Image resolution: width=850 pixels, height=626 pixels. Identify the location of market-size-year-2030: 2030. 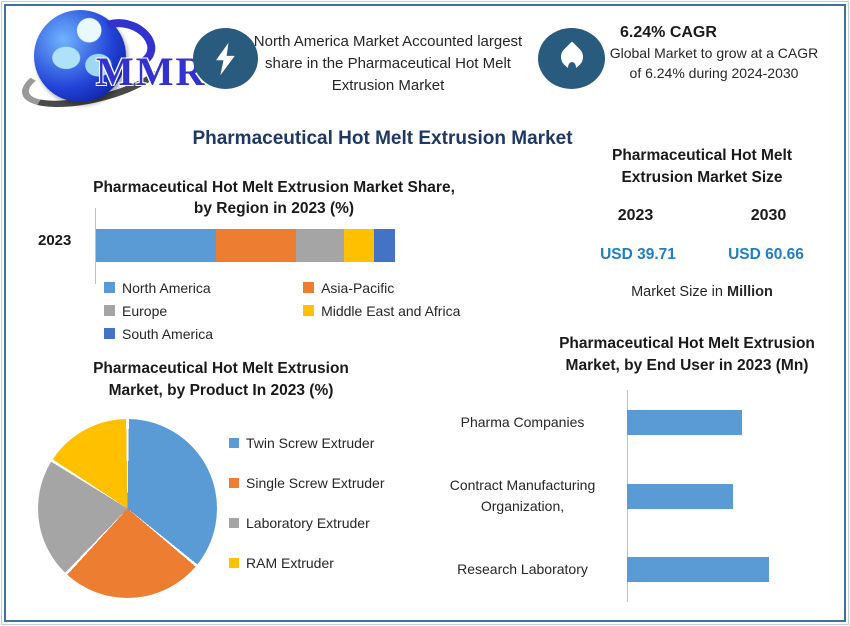
(768, 215).